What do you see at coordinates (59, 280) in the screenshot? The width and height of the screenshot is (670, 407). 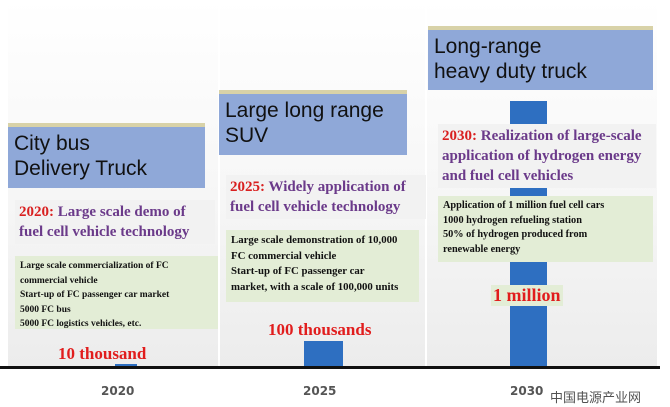 I see `detail-line: commercial vehicle` at bounding box center [59, 280].